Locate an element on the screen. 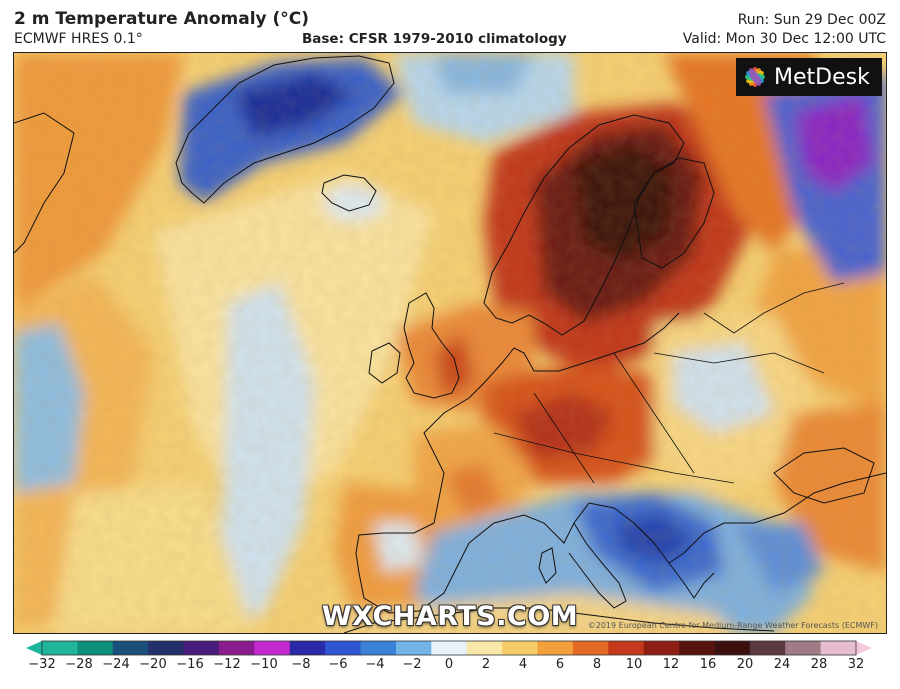  colorbar is located at coordinates (449, 648).